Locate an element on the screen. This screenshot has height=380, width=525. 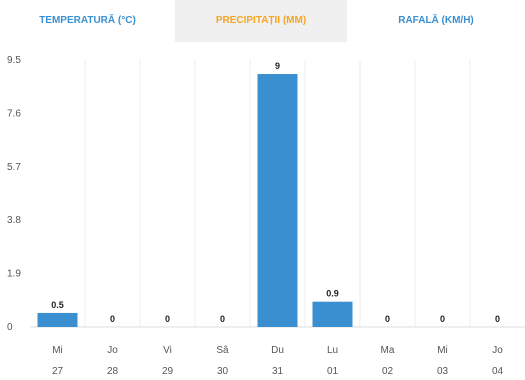
x-tick-date: 28 is located at coordinates (113, 371).